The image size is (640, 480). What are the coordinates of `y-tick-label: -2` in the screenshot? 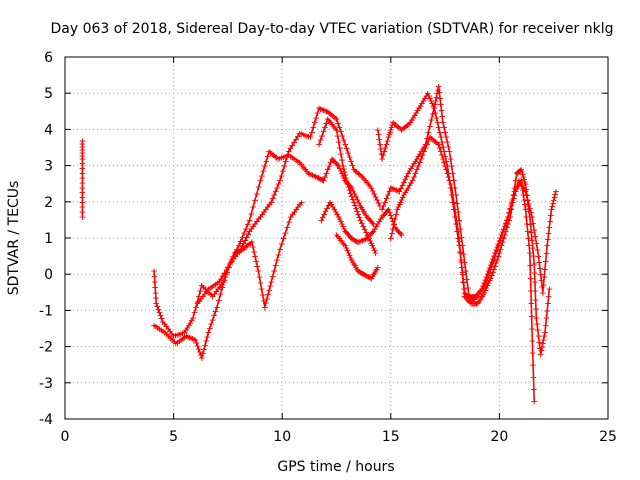 It's located at (46, 348).